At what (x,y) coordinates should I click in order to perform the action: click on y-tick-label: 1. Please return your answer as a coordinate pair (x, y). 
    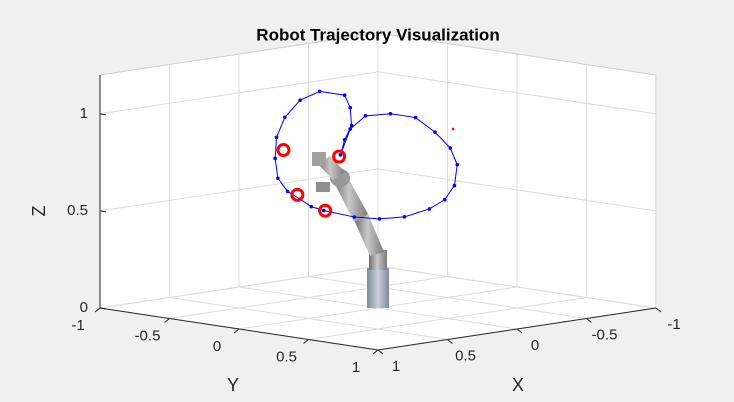
    Looking at the image, I should click on (356, 367).